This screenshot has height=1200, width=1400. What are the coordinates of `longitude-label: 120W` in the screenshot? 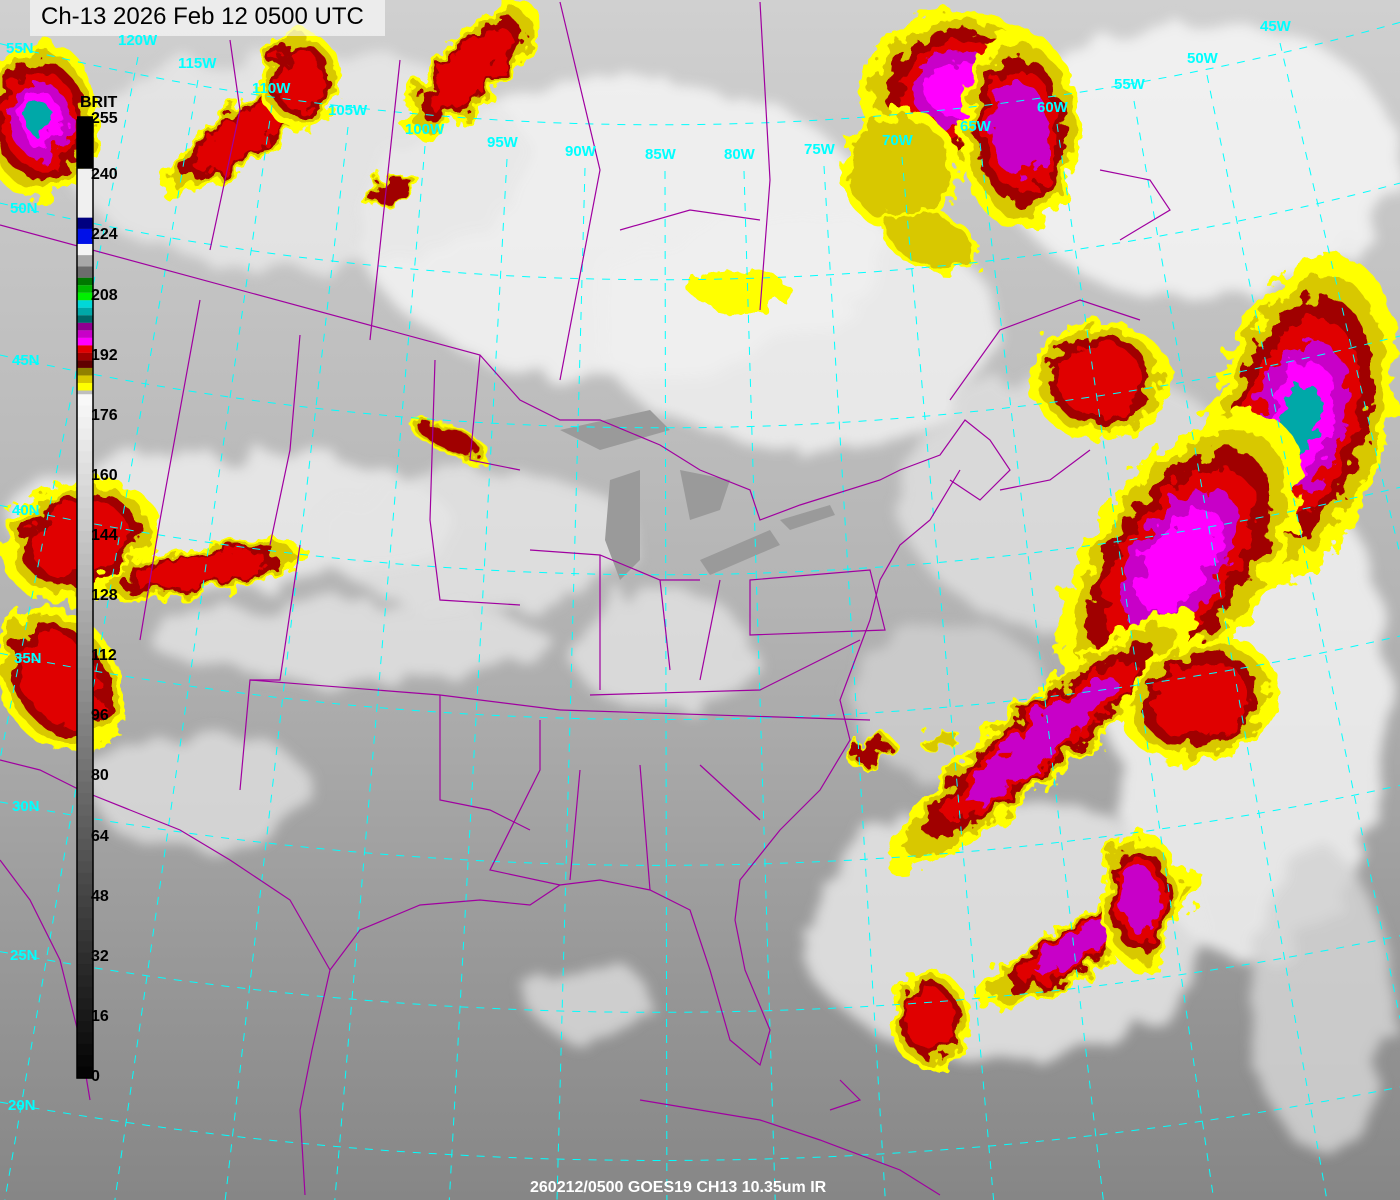 It's located at (138, 40).